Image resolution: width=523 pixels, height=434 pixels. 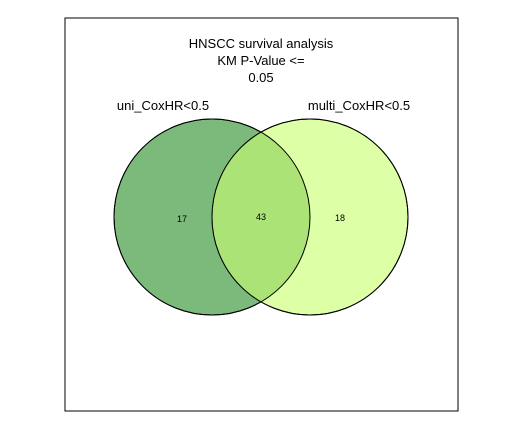 What do you see at coordinates (182, 219) in the screenshot?
I see `count-left-only: 17` at bounding box center [182, 219].